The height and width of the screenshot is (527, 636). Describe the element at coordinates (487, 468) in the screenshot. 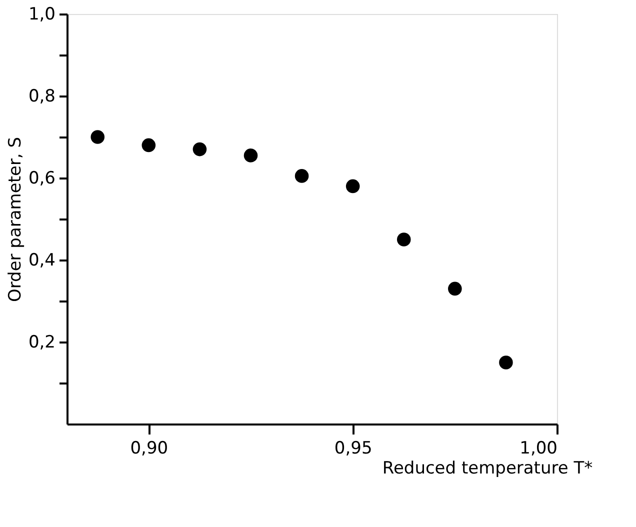

I see `x-axis-title: Reduced temperature T*` at that location.